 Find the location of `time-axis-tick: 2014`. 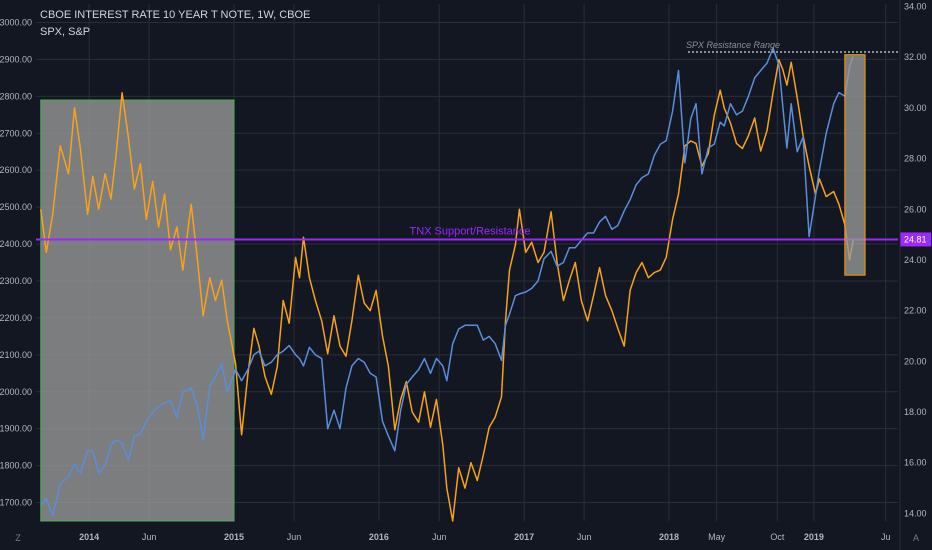

time-axis-tick: 2014 is located at coordinates (89, 537).